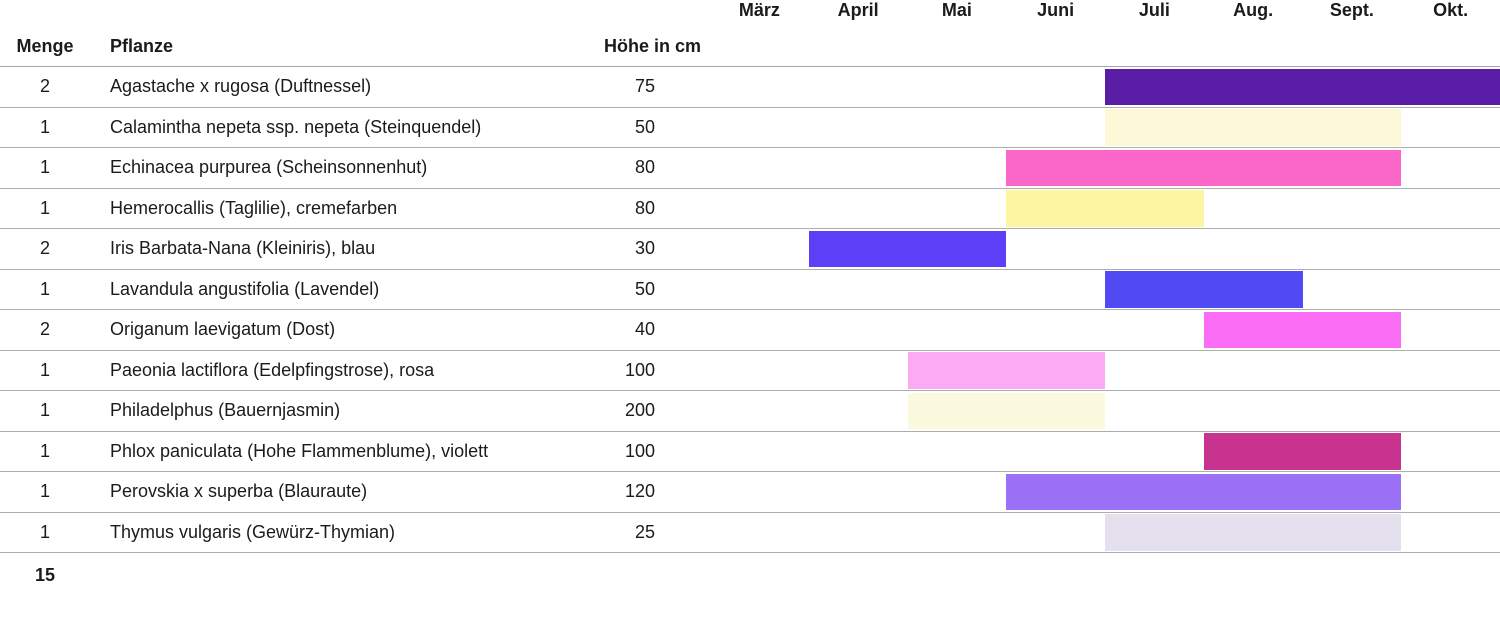  I want to click on cell-hoehe: 25, so click(644, 531).